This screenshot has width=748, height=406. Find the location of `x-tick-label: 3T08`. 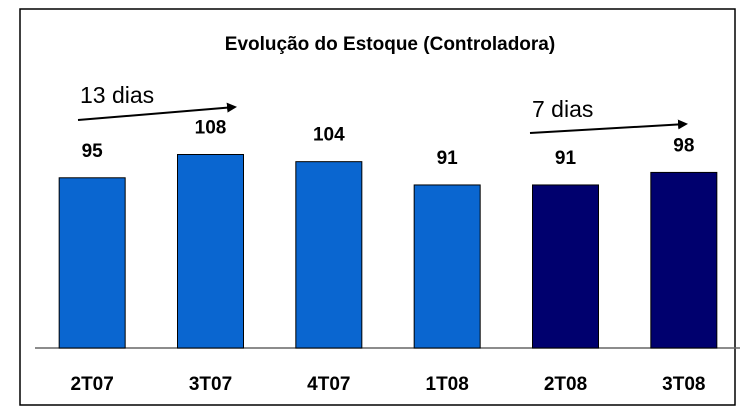

x-tick-label: 3T08 is located at coordinates (683, 384).